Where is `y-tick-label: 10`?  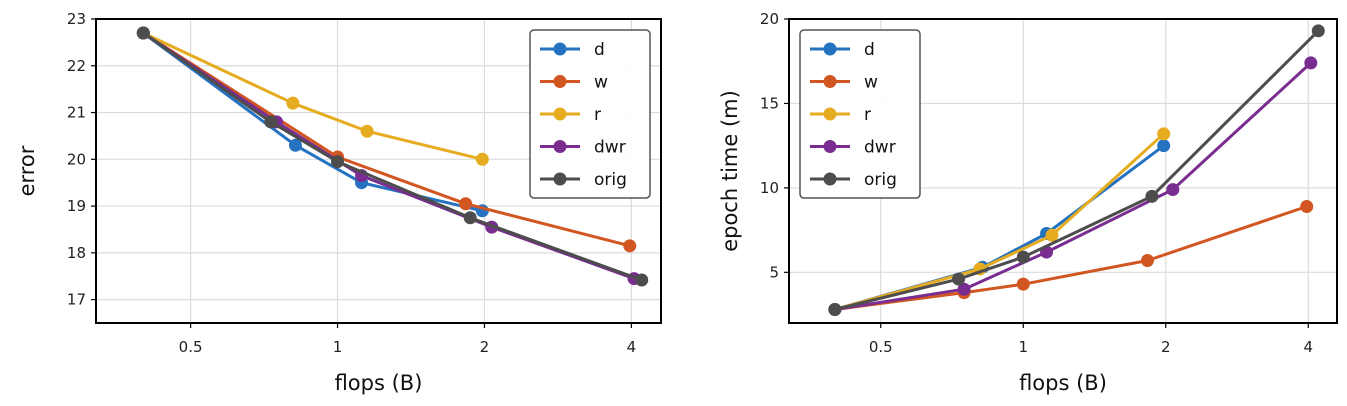
y-tick-label: 10 is located at coordinates (769, 188).